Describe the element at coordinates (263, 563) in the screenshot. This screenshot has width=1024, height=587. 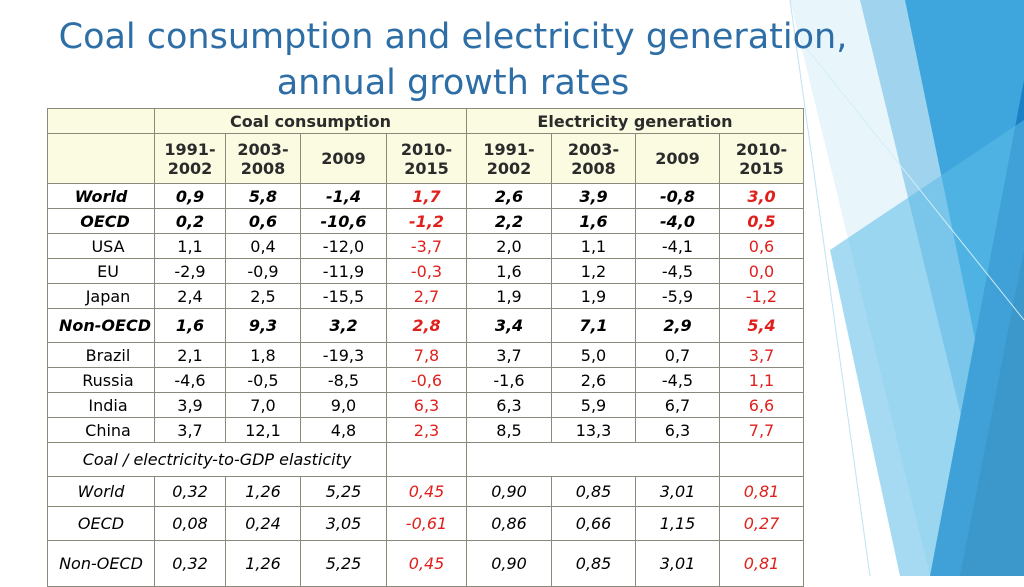
I see `table-cell: 1,26` at that location.